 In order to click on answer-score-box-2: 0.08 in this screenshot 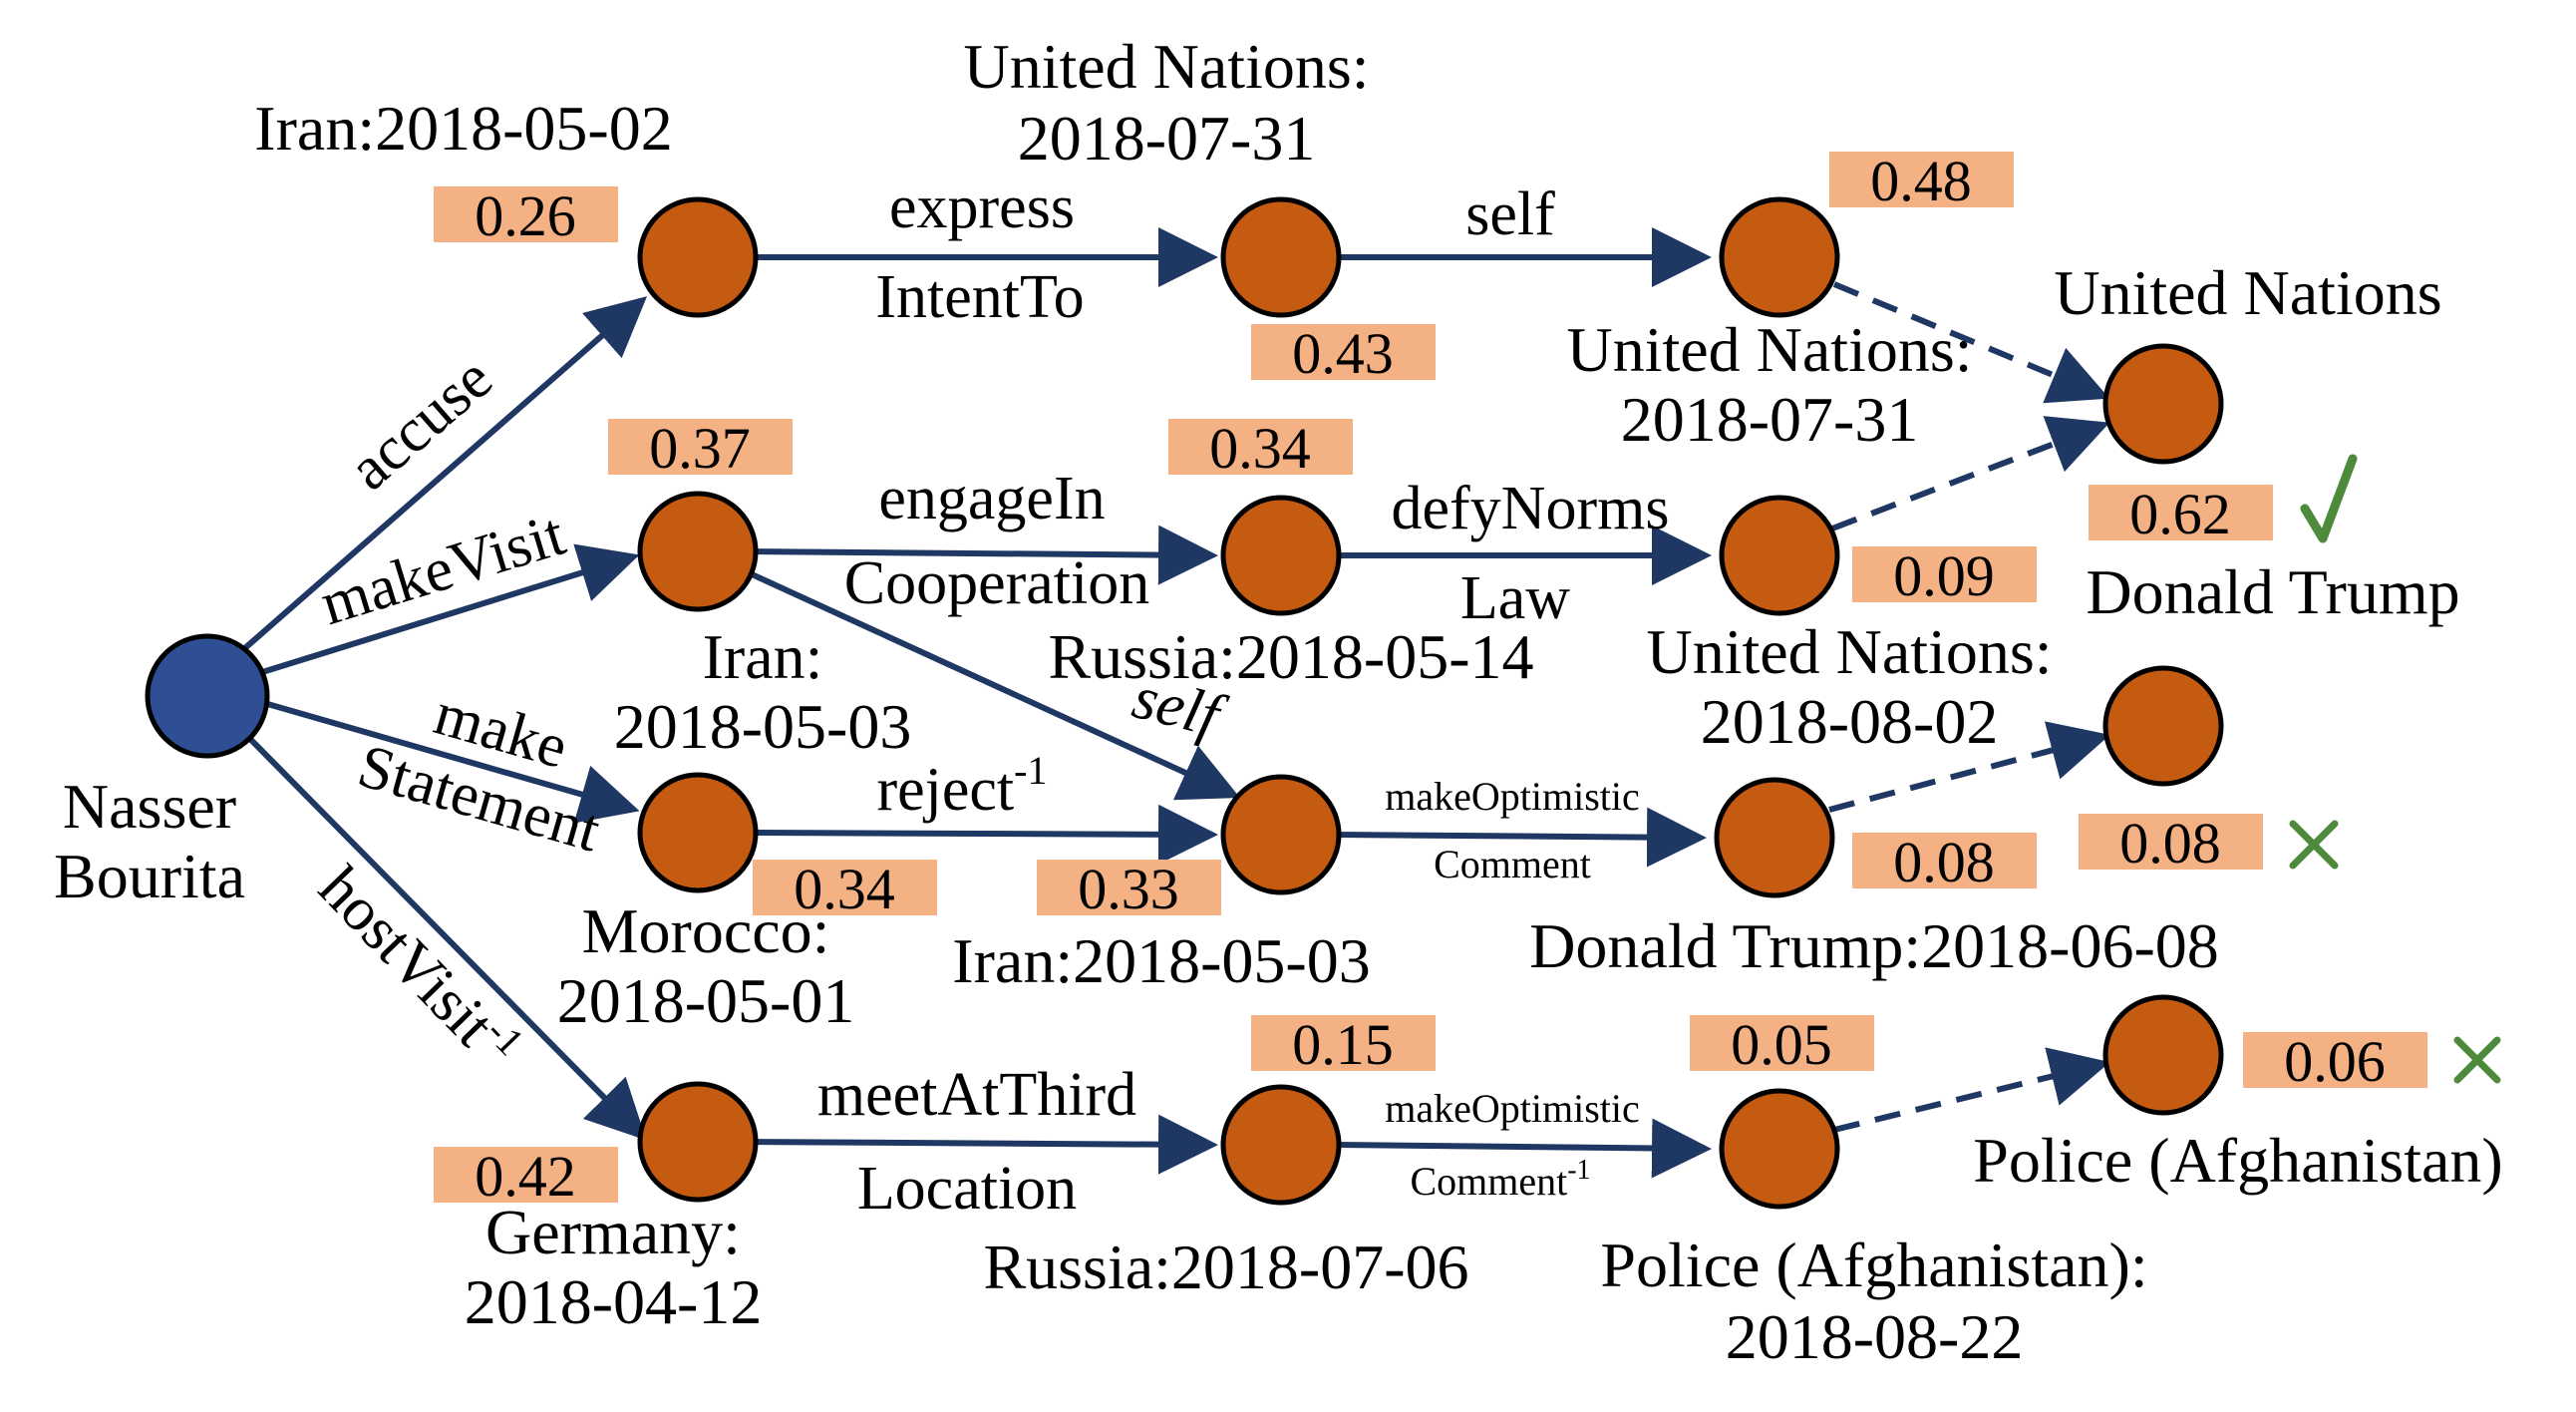, I will do `click(2171, 843)`.